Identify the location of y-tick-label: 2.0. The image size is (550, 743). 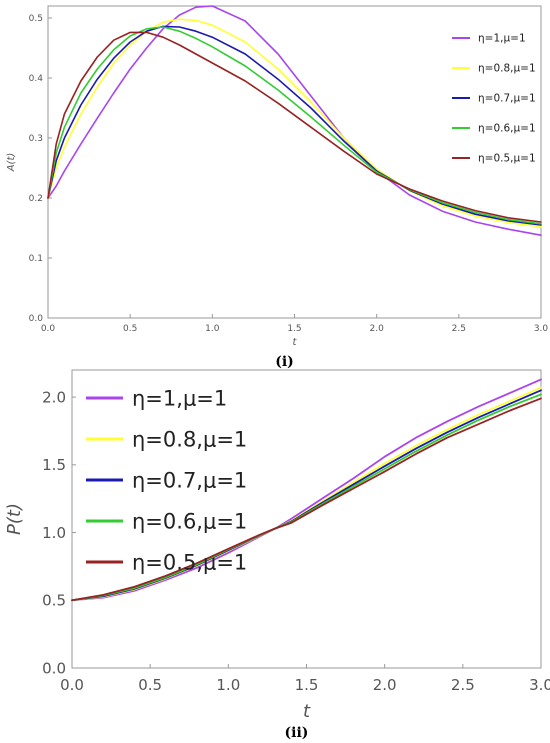
(54, 397).